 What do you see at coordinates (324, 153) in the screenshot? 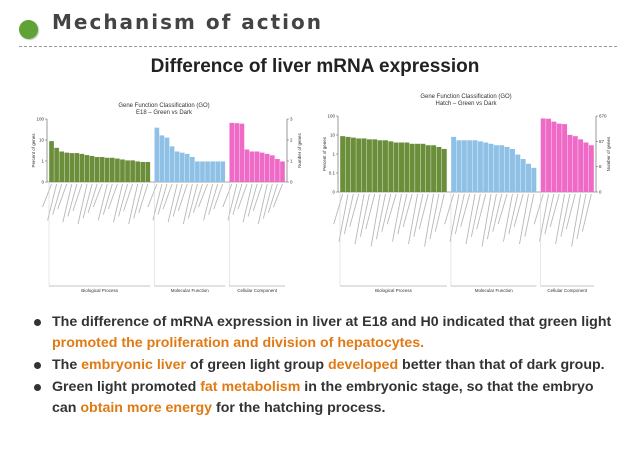
I see `y-axis-label-left: Percent of genes` at bounding box center [324, 153].